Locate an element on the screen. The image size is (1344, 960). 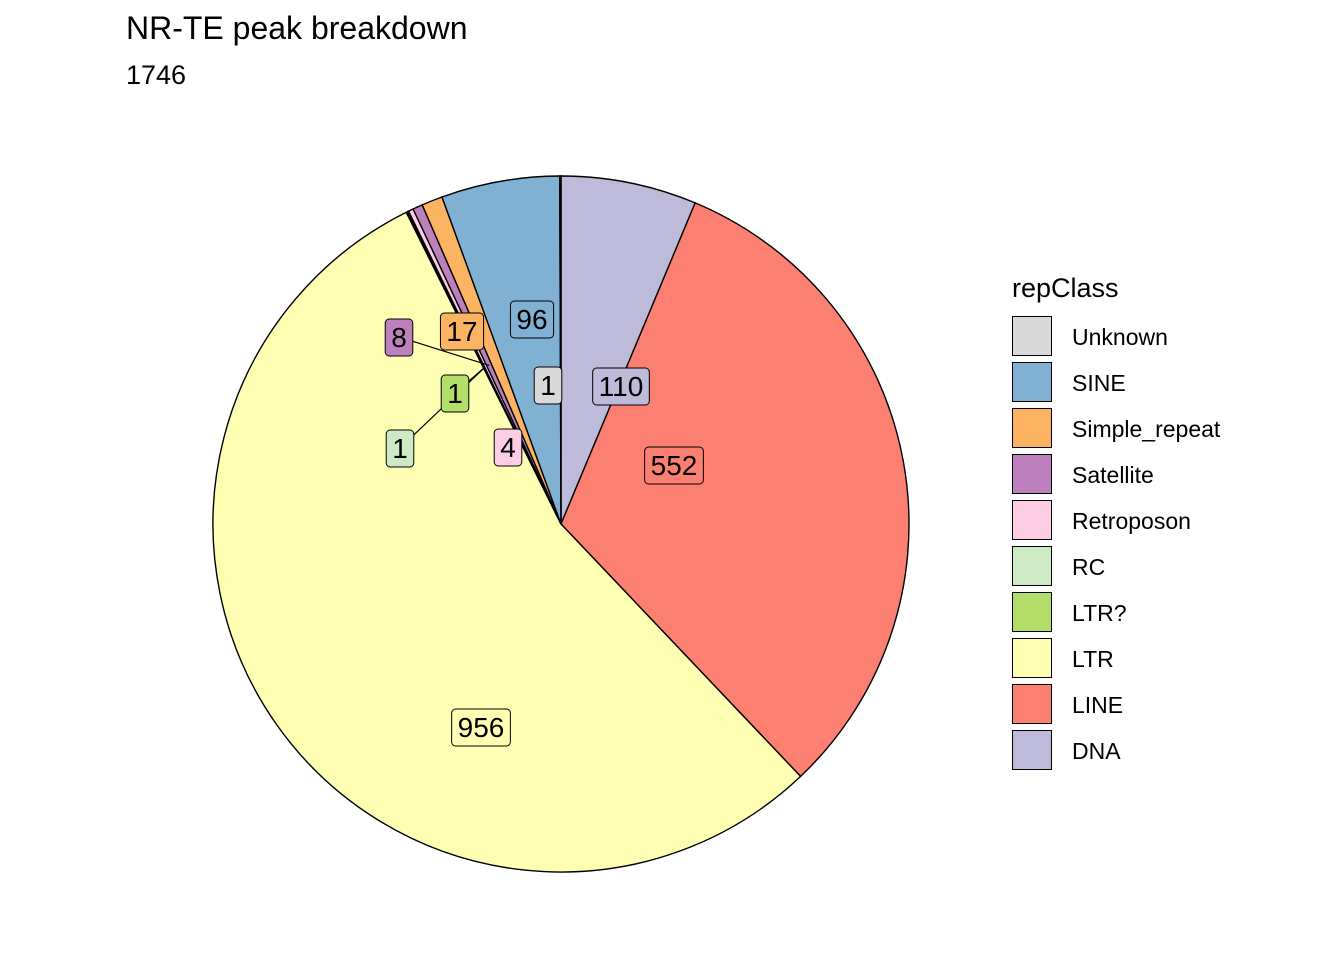
legend-item-satellite: Satellite is located at coordinates (1162, 477).